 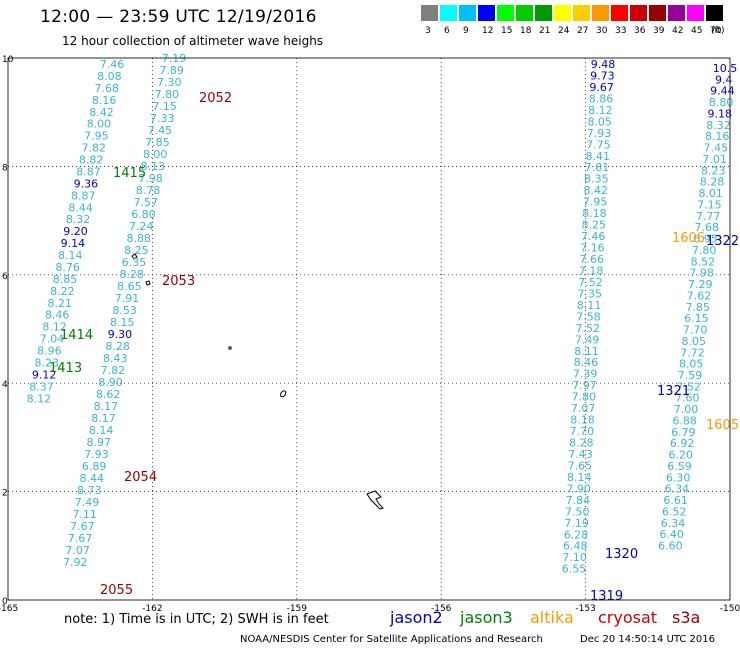 I want to click on wave-height-value: 6.55, so click(x=574, y=569).